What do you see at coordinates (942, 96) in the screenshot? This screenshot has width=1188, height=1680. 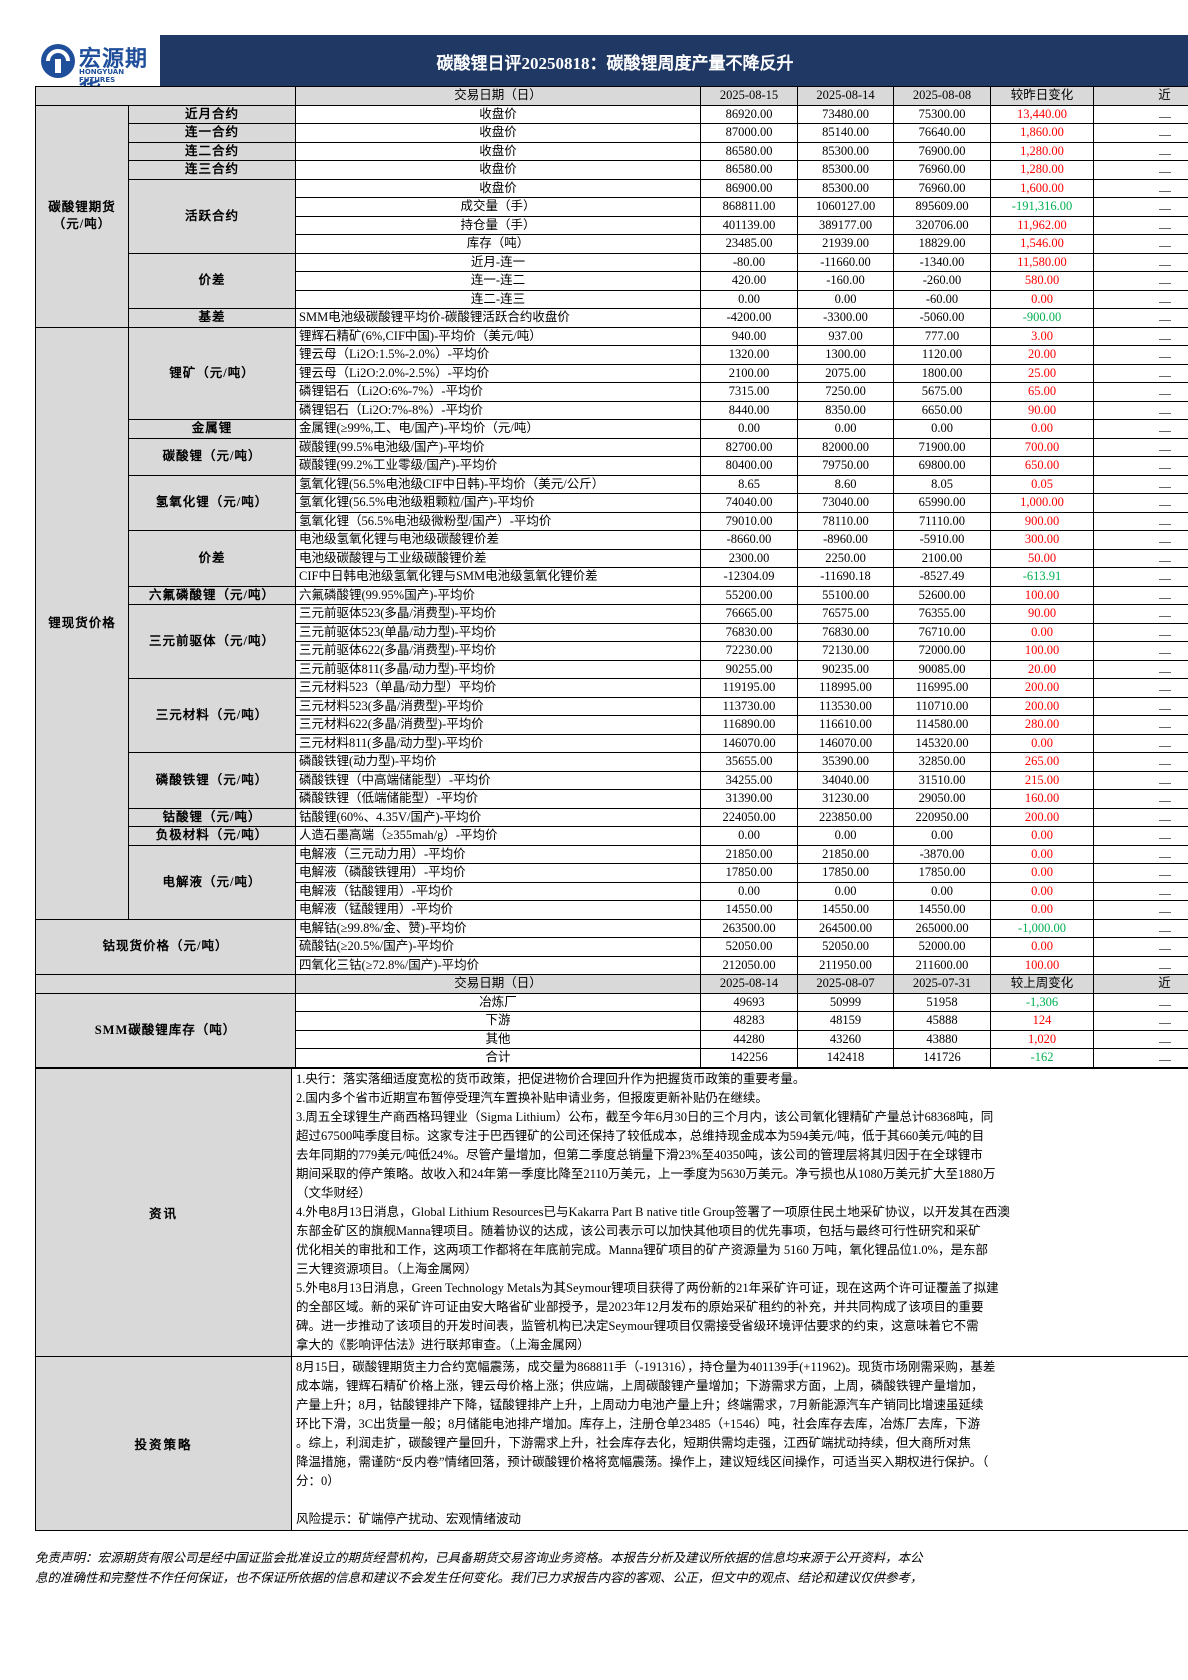 I see `header-cell: 2025-08-08` at bounding box center [942, 96].